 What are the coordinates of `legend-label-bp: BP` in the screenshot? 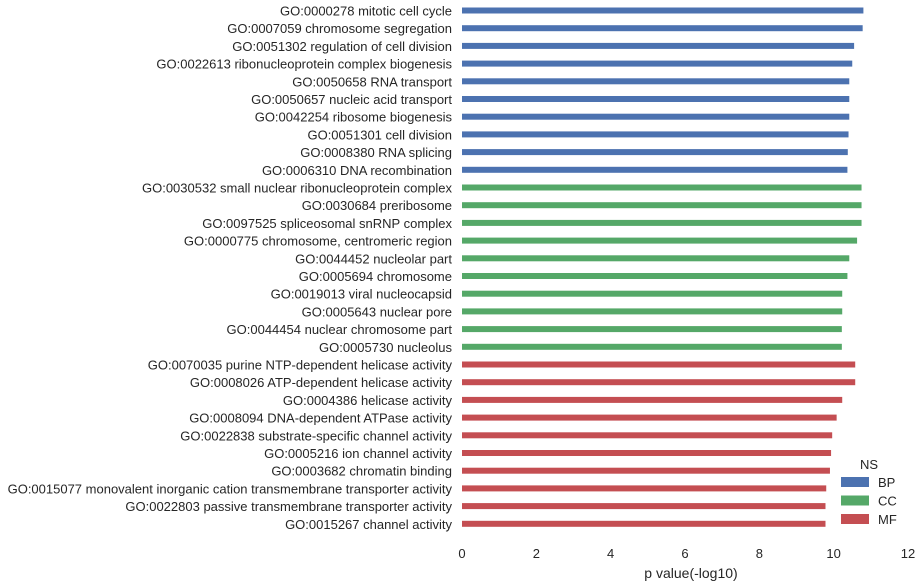 It's located at (886, 482).